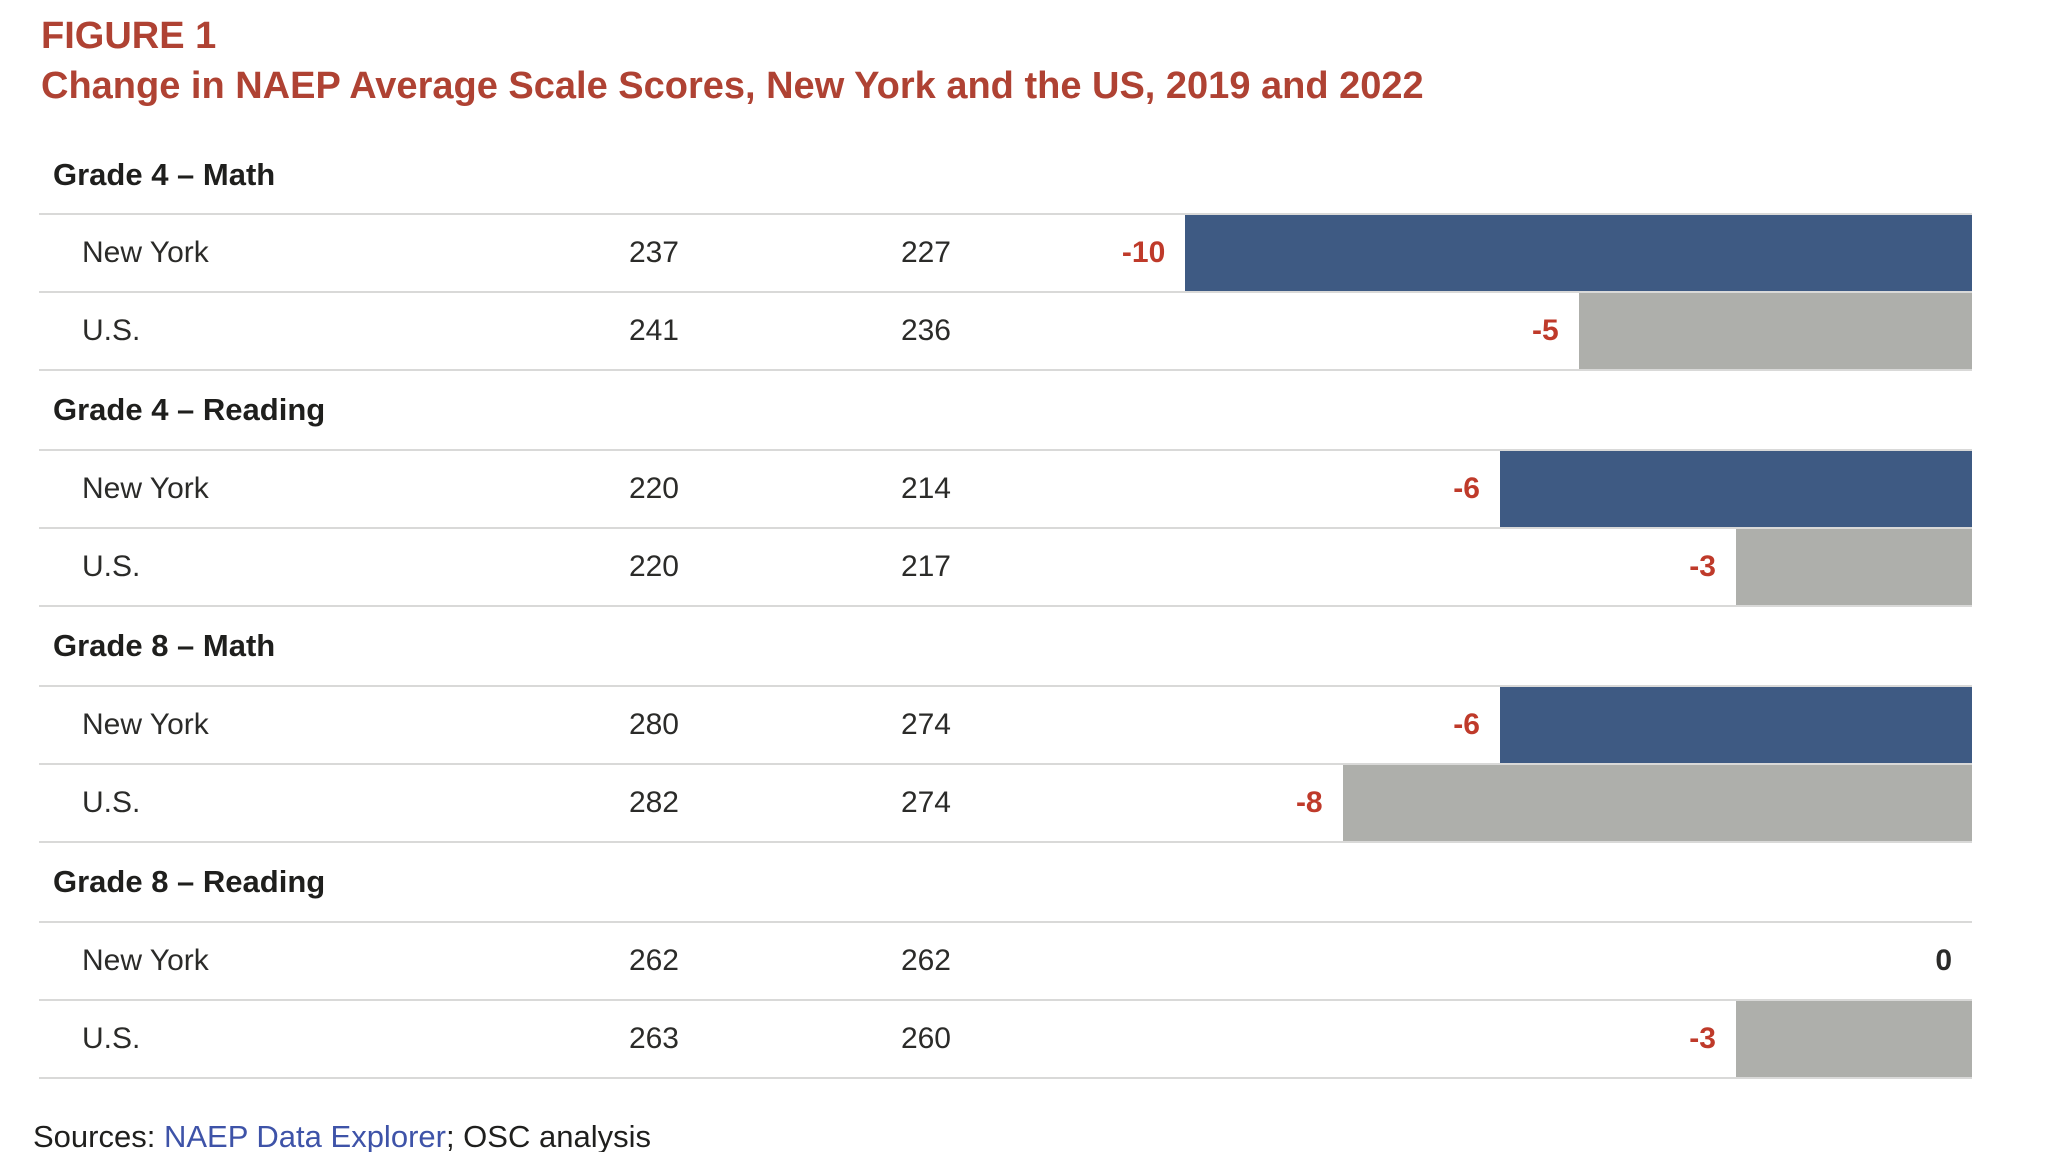 The image size is (2048, 1152). What do you see at coordinates (1005, 645) in the screenshot?
I see `section-header: Grade 8 – Math` at bounding box center [1005, 645].